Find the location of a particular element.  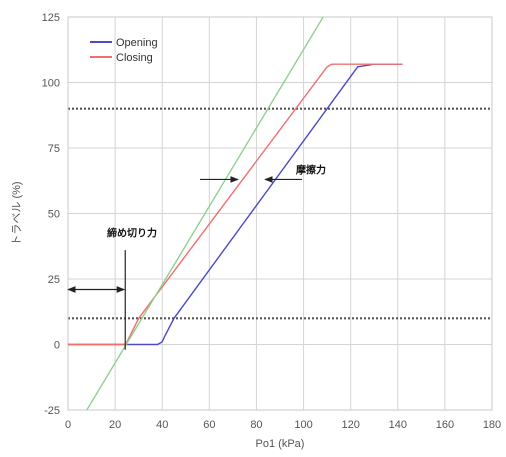

seating-force-label: 締め切り力 is located at coordinates (132, 232).